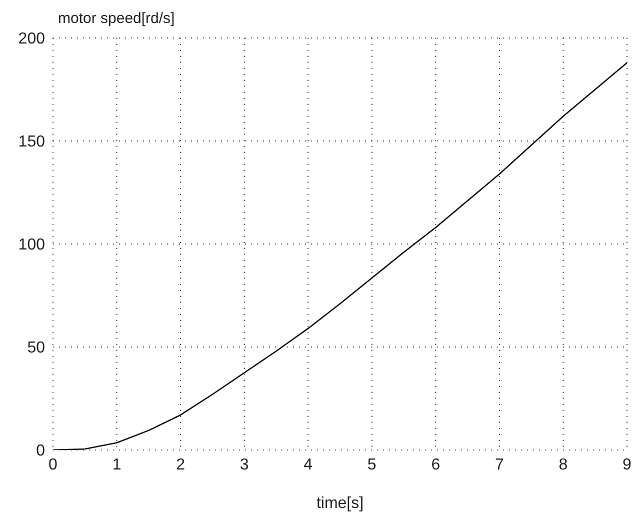 The height and width of the screenshot is (525, 643). Describe the element at coordinates (340, 503) in the screenshot. I see `x-axis-title: time[s]` at that location.